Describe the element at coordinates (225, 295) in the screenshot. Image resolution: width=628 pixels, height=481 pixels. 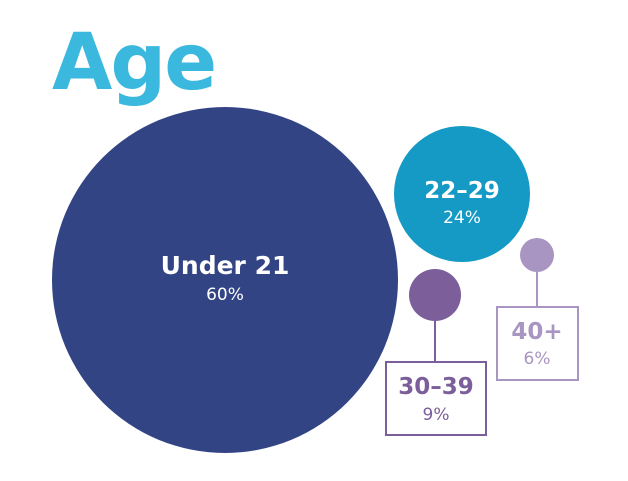
I see `bubble-value-under-21: 60%` at that location.